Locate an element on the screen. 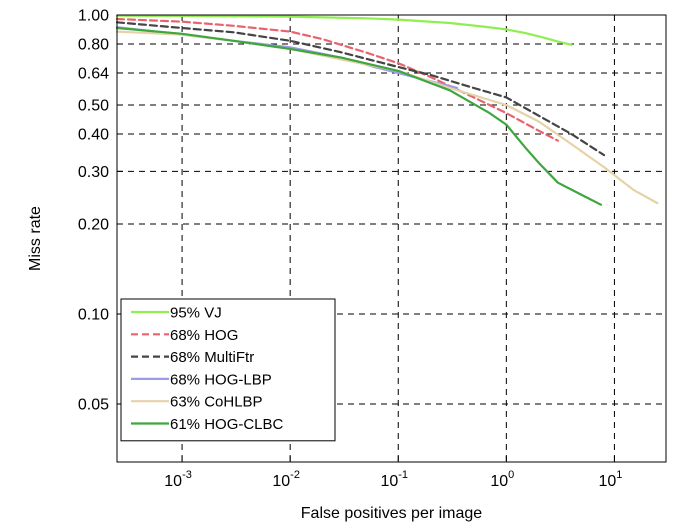 The height and width of the screenshot is (529, 676). x-tick-exponent: 1 is located at coordinates (619, 475).